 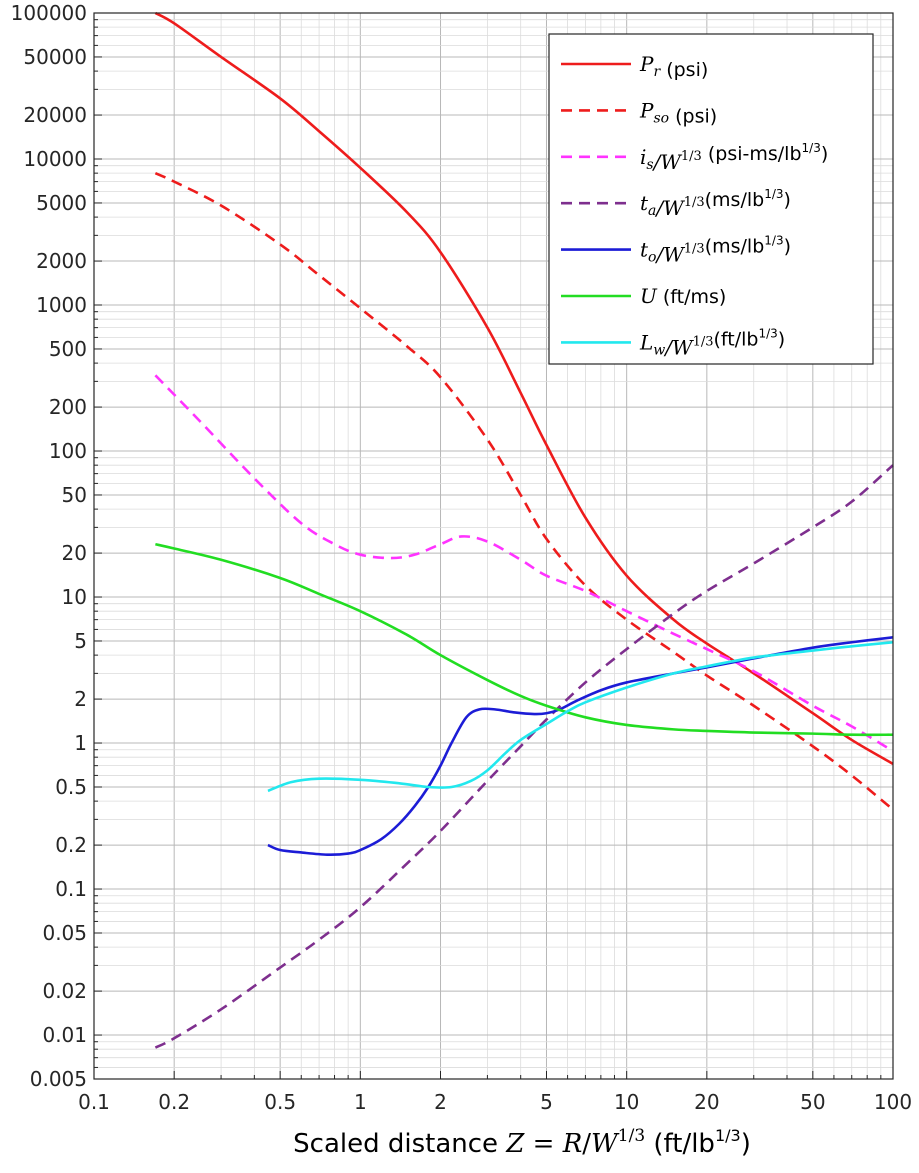 What do you see at coordinates (746, 1144) in the screenshot?
I see `x-axis-label-unit-close: )` at bounding box center [746, 1144].